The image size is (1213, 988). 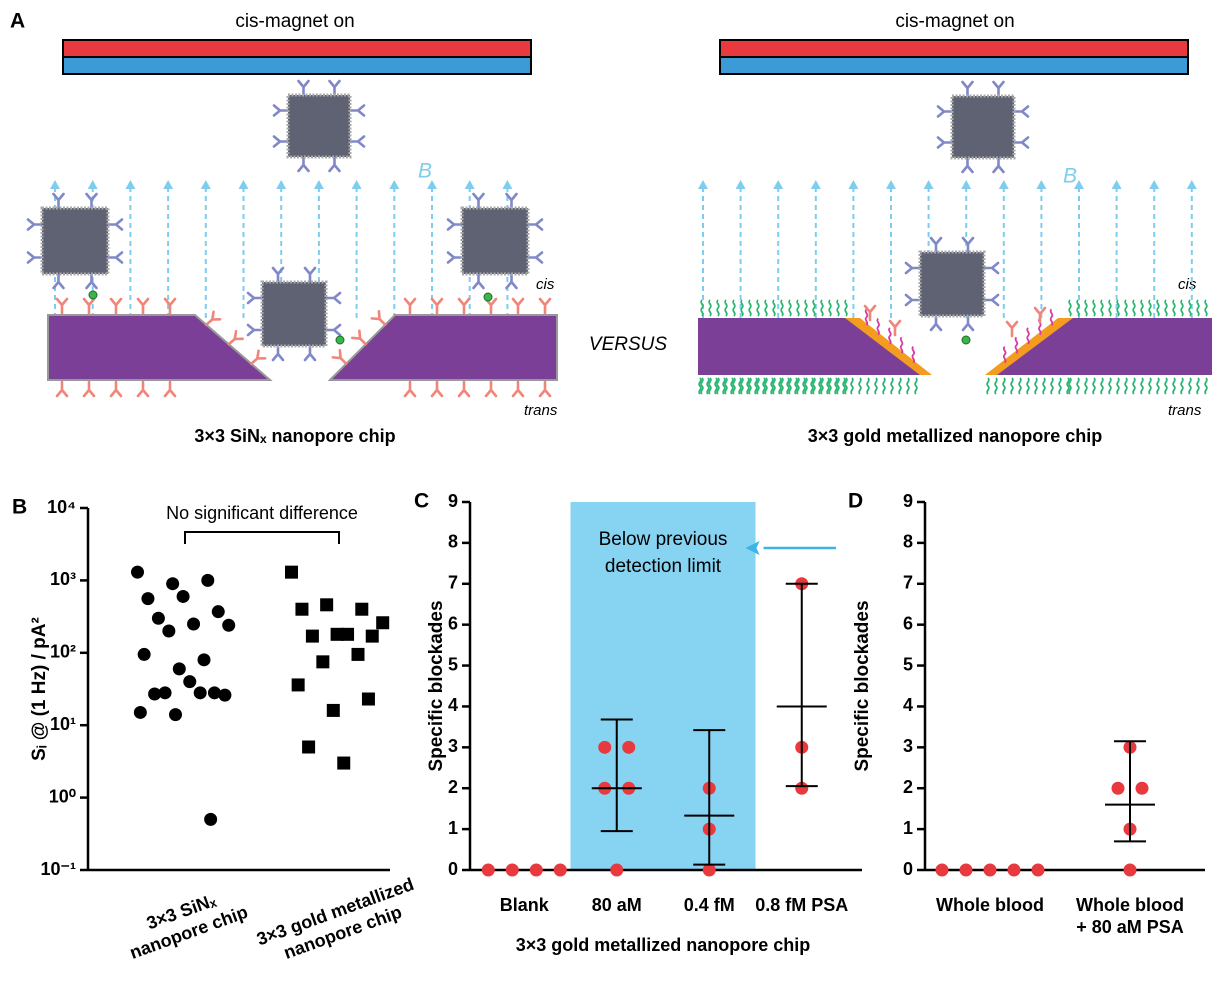 What do you see at coordinates (908, 746) in the screenshot?
I see `y-tick-label: 3` at bounding box center [908, 746].